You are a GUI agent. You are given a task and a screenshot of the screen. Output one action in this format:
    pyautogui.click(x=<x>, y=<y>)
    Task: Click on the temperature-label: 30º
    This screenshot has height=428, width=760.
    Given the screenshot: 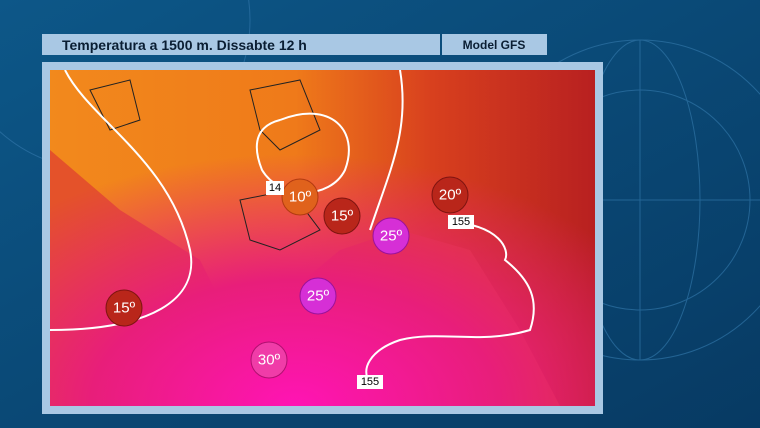 What is the action you would take?
    pyautogui.click(x=269, y=360)
    